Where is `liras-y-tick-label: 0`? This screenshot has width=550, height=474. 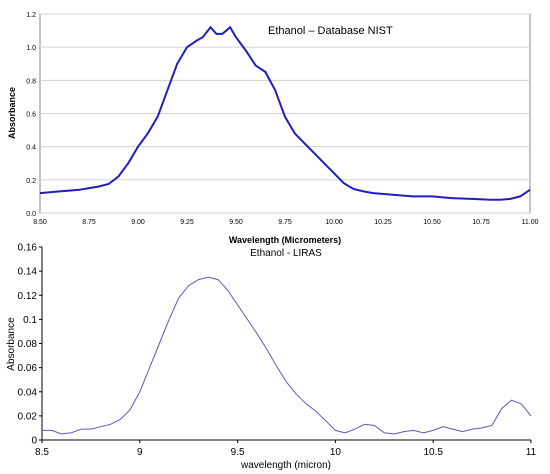 liras-y-tick-label: 0 is located at coordinates (34, 441).